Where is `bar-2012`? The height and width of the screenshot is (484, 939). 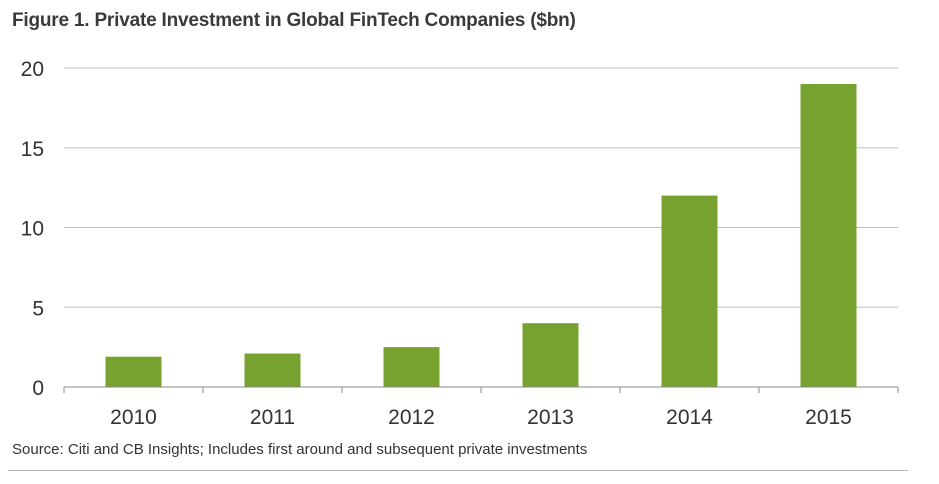
bar-2012 is located at coordinates (411, 367).